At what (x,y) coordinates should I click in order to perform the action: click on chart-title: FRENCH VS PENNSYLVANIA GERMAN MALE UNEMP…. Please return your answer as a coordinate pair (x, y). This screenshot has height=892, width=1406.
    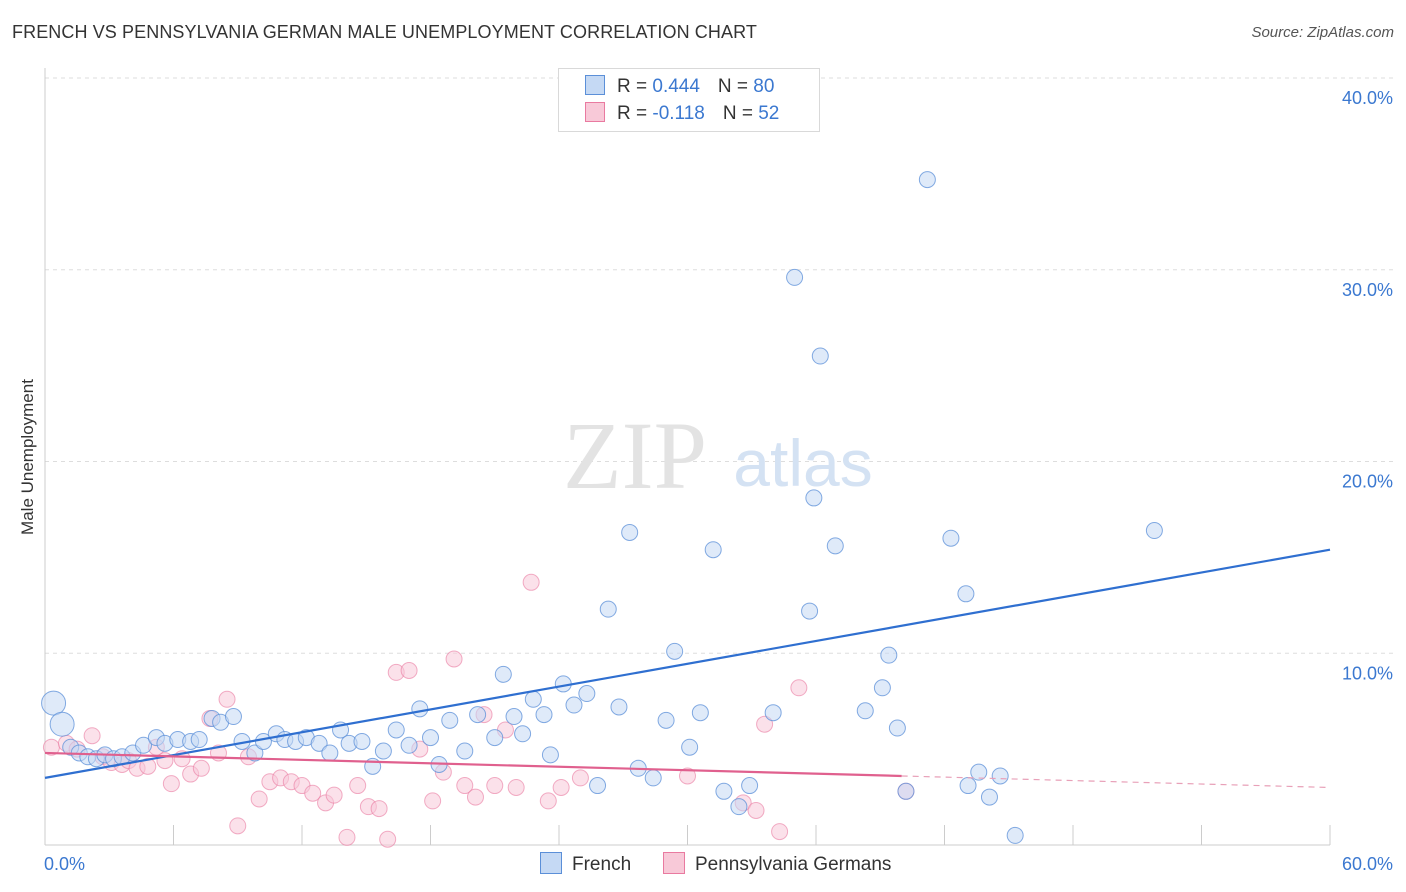
    Looking at the image, I should click on (384, 32).